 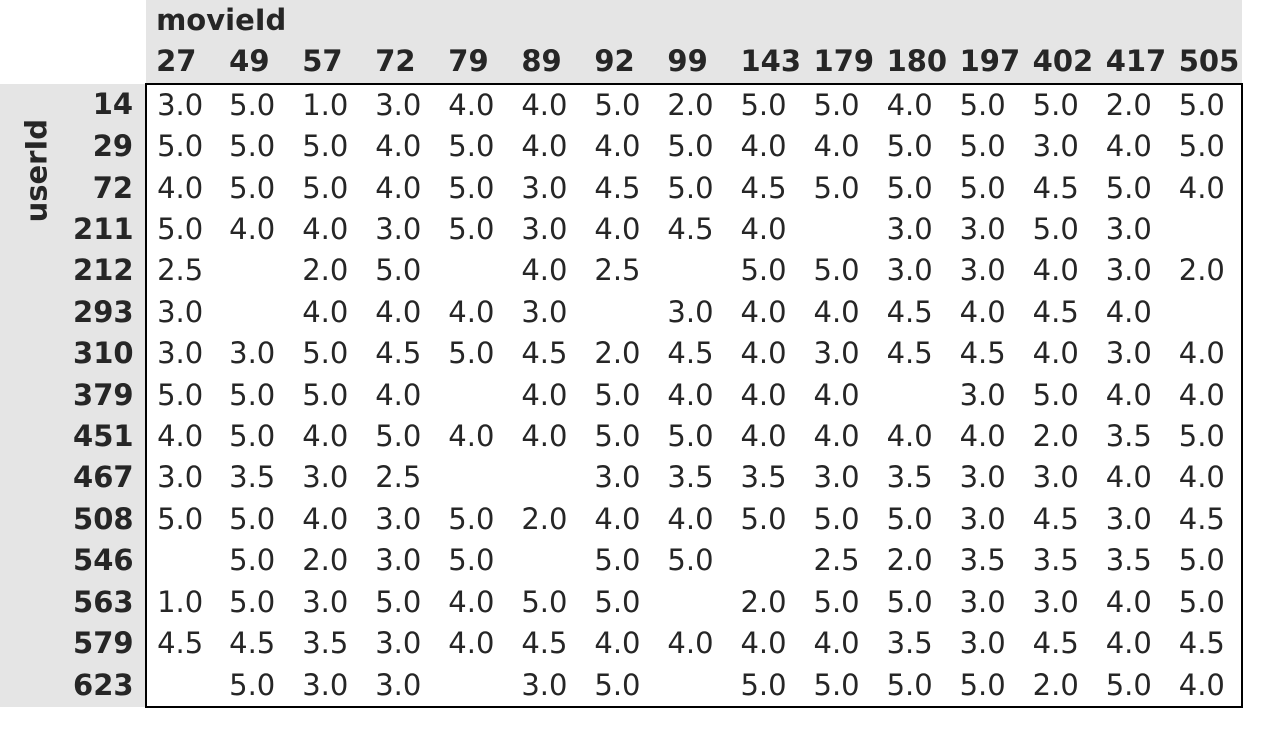 I want to click on column-header: 402, so click(x=1059, y=62).